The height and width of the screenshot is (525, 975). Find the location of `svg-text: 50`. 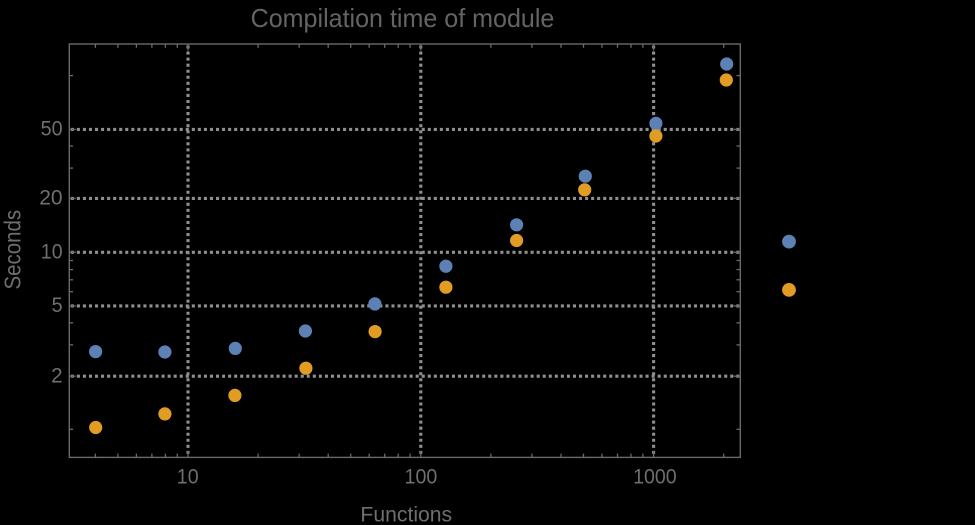

svg-text: 50 is located at coordinates (52, 129).